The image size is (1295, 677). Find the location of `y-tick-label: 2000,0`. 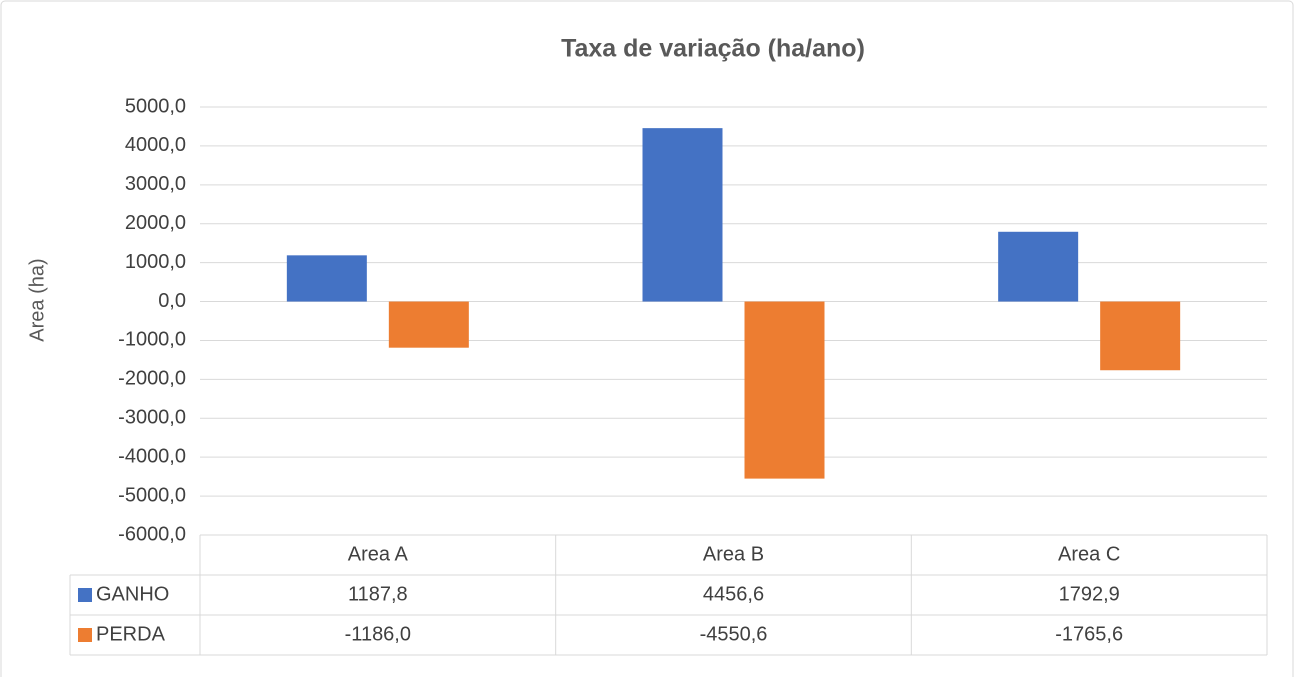

y-tick-label: 2000,0 is located at coordinates (155, 223).